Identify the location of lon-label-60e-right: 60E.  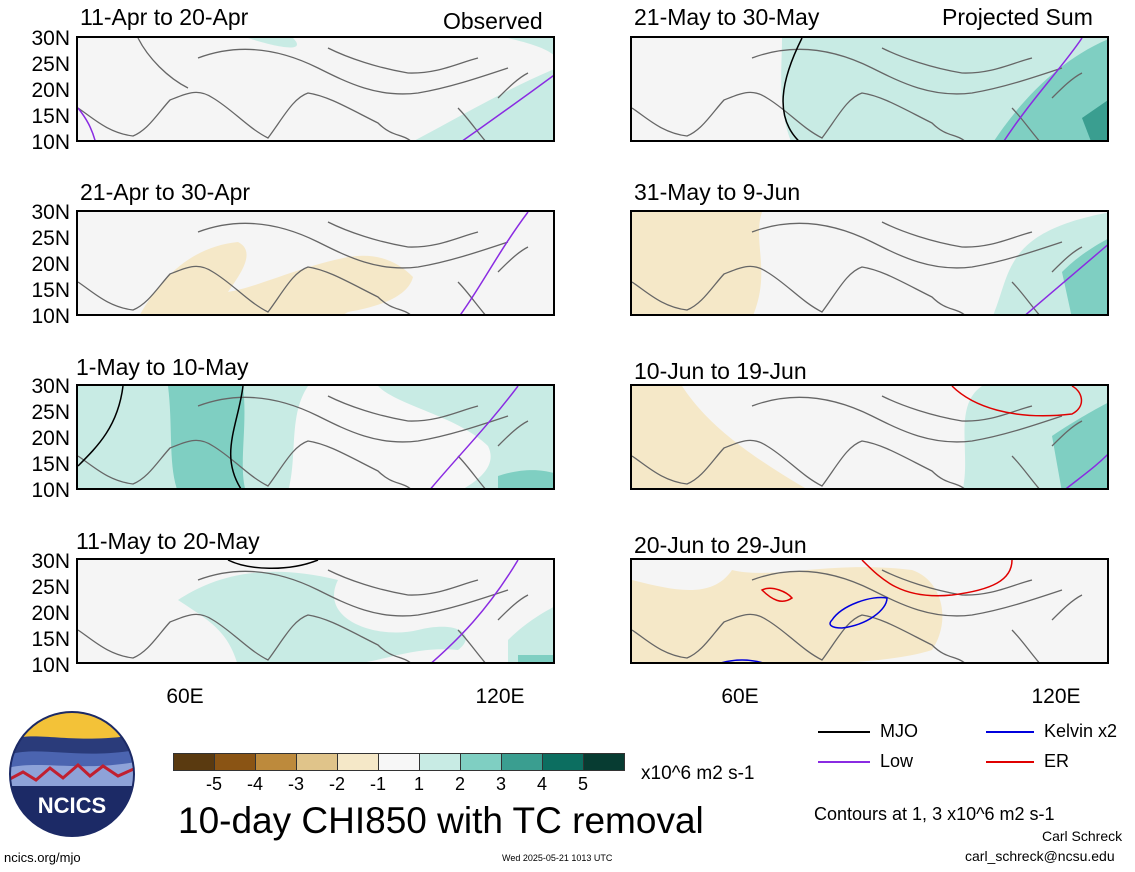
(740, 696).